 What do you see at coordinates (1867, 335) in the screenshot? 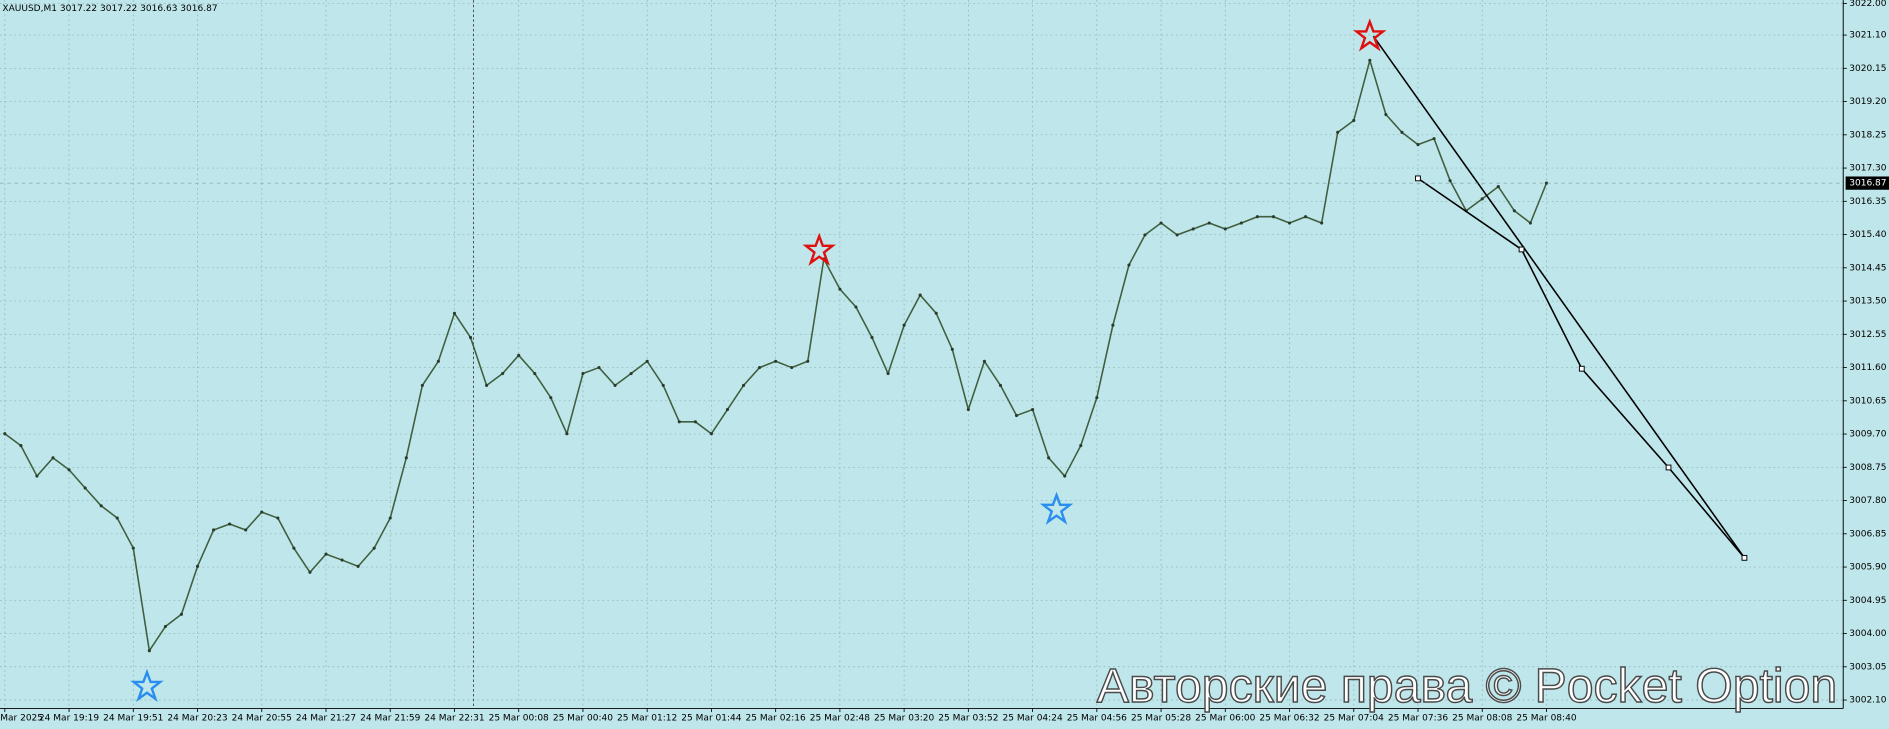
I see `y-tick-label: 3012.55` at bounding box center [1867, 335].